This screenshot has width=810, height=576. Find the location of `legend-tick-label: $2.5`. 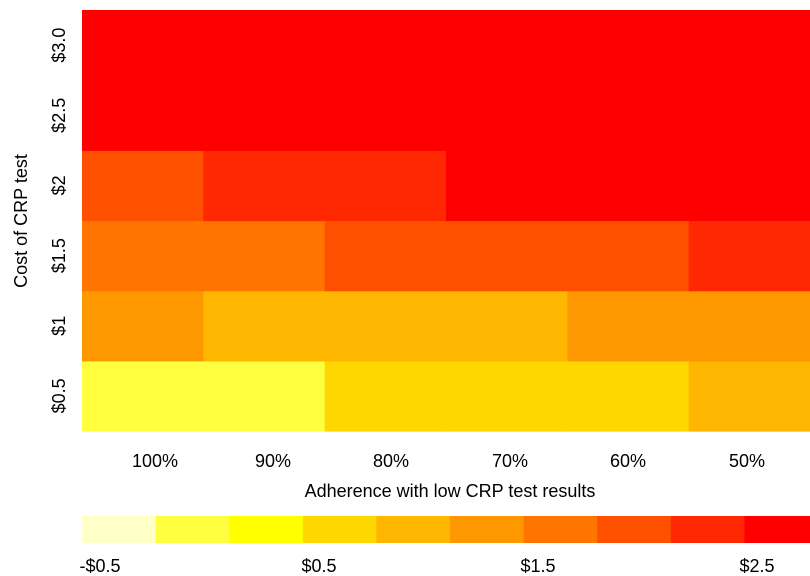

legend-tick-label: $2.5 is located at coordinates (756, 566).